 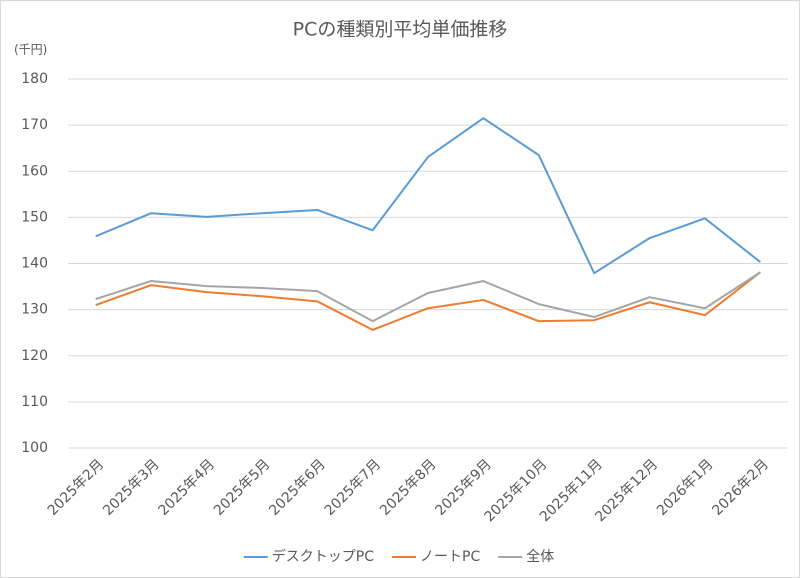 I want to click on y-tick-label: 150, so click(x=34, y=217).